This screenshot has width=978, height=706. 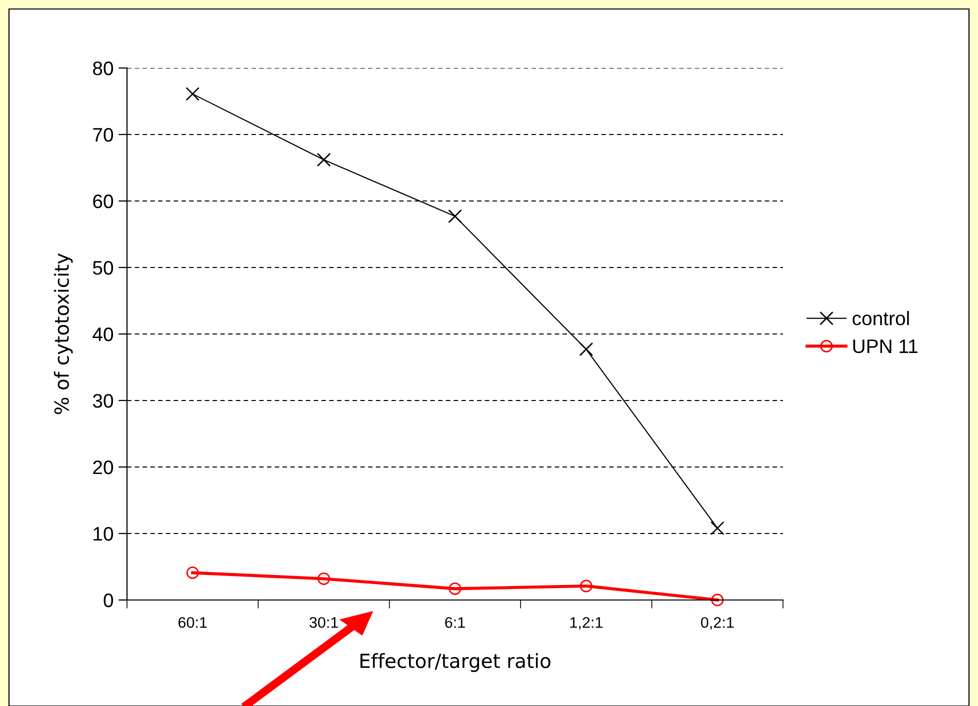 What do you see at coordinates (103, 267) in the screenshot?
I see `y-tick-label: 50` at bounding box center [103, 267].